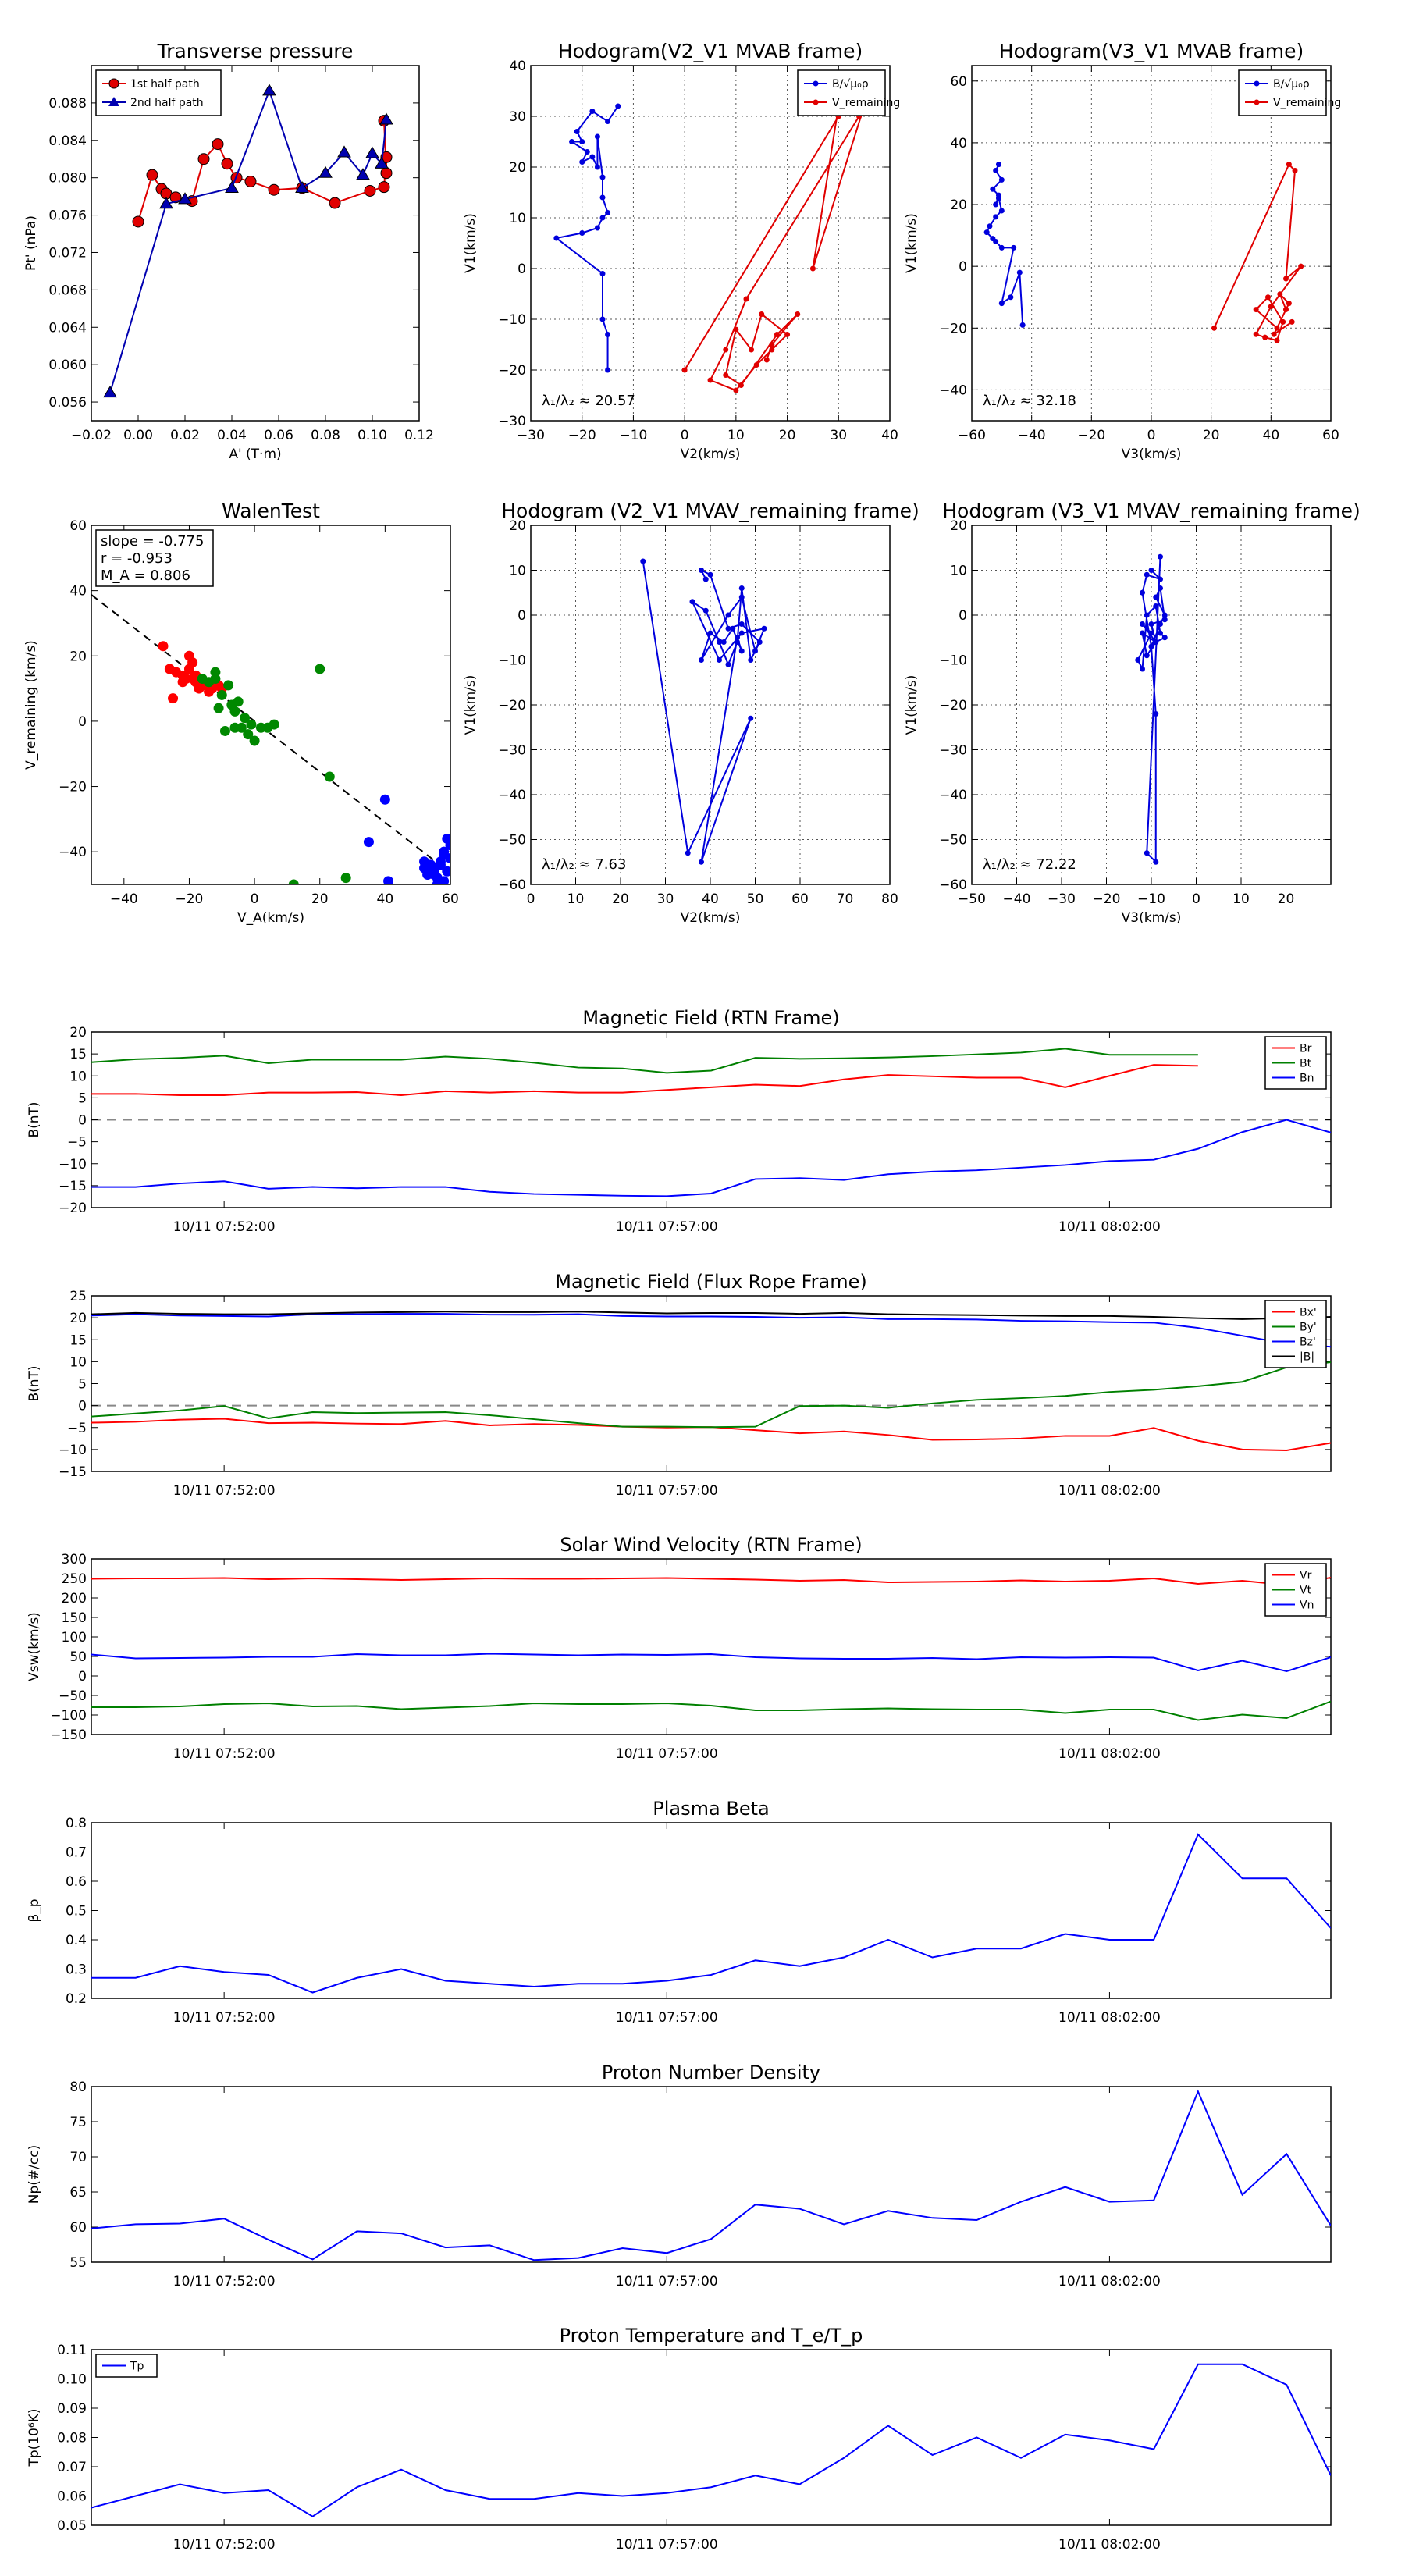  What do you see at coordinates (517, 571) in the screenshot?
I see `y-tick-label: 10` at bounding box center [517, 571].